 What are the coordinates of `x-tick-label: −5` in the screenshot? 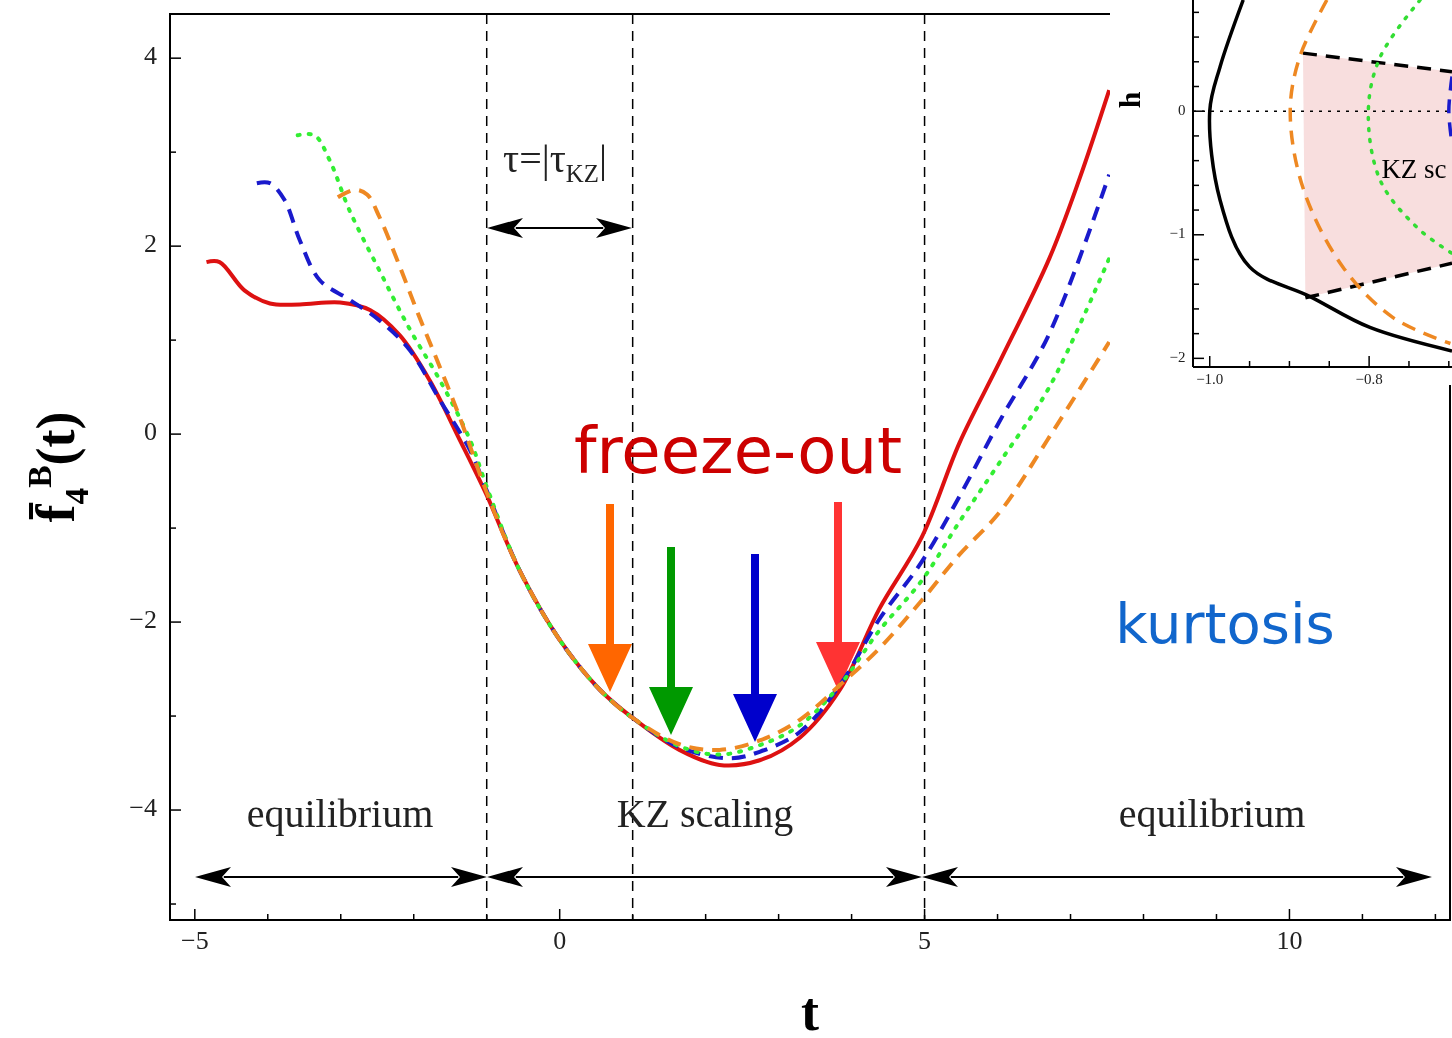 It's located at (194, 940).